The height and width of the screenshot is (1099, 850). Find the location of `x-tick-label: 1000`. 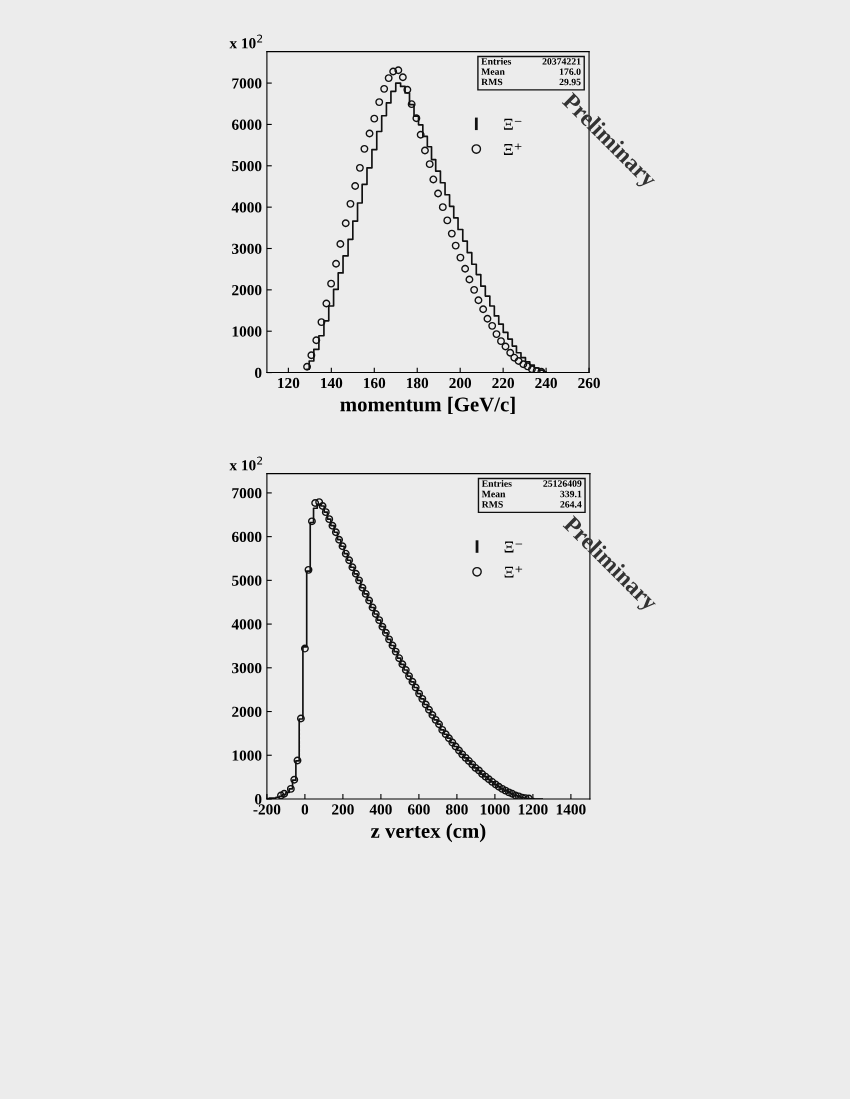

x-tick-label: 1000 is located at coordinates (495, 809).